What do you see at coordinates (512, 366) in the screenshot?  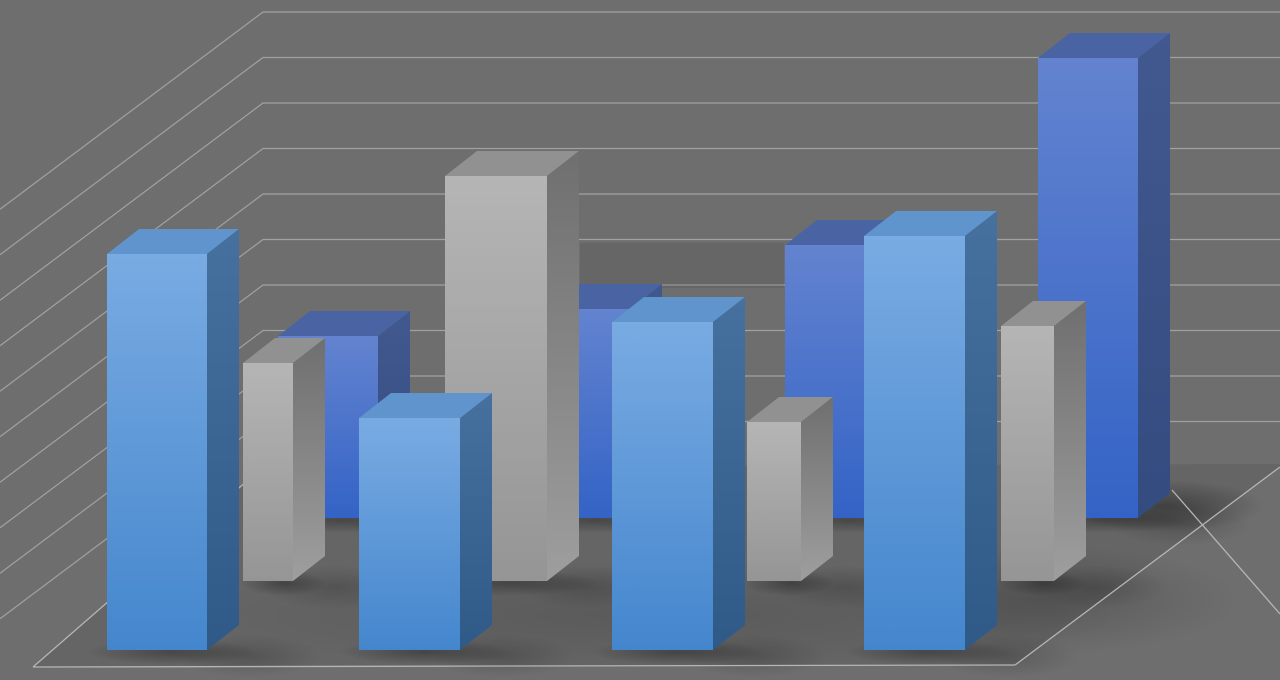 I see `bar-group2-middle-row-gray` at bounding box center [512, 366].